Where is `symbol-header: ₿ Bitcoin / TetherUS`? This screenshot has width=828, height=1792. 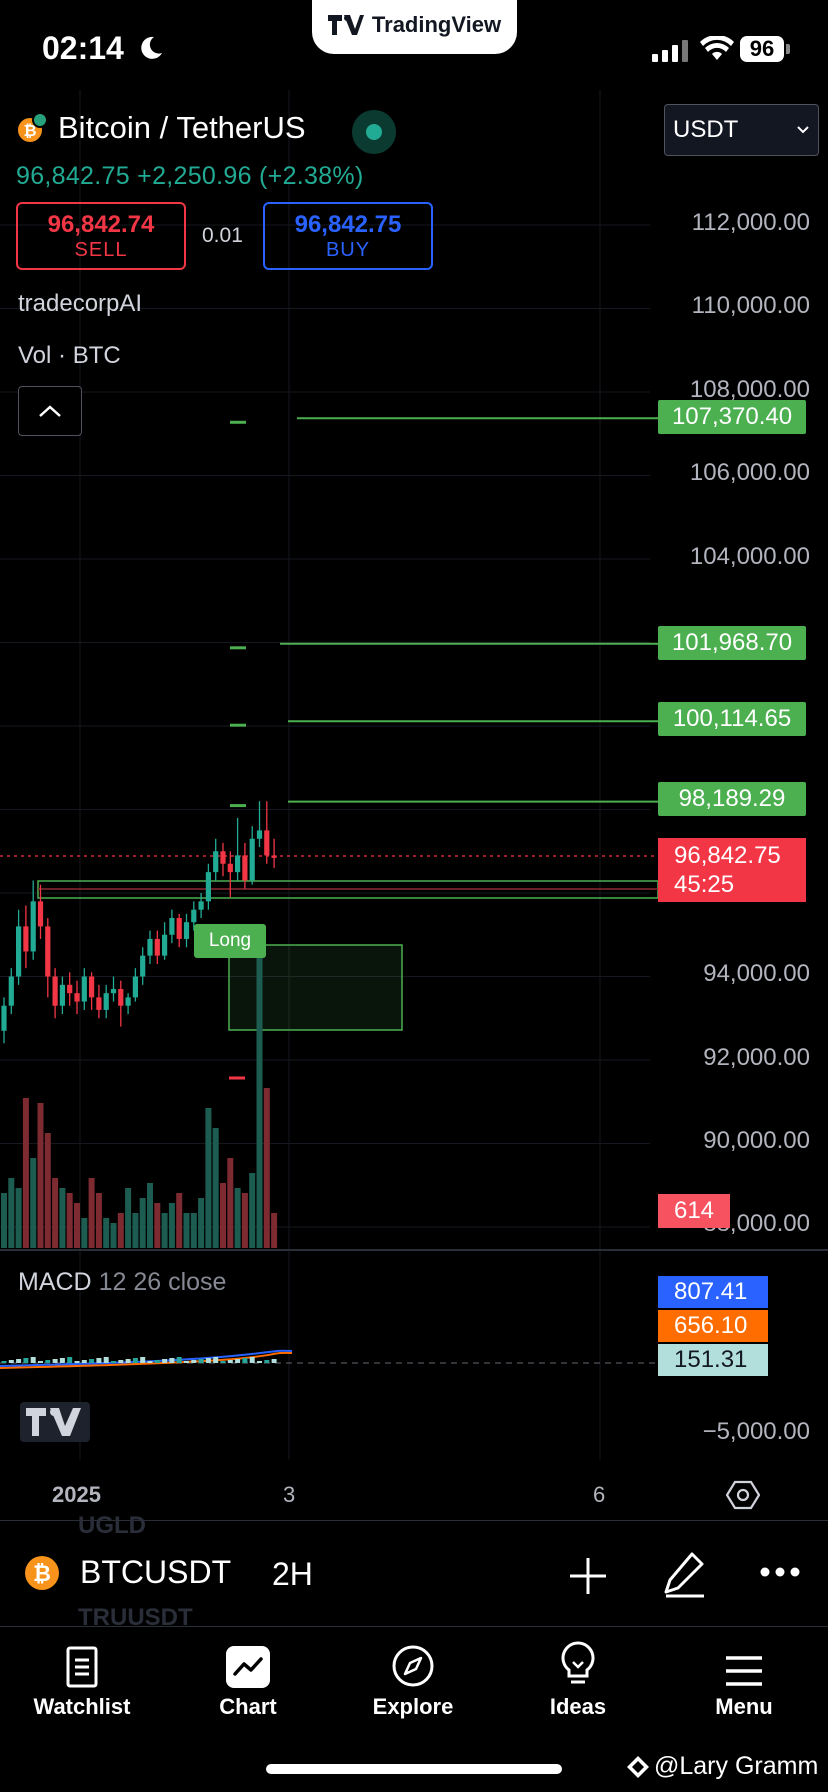
symbol-header: ₿ Bitcoin / TetherUS is located at coordinates (161, 128).